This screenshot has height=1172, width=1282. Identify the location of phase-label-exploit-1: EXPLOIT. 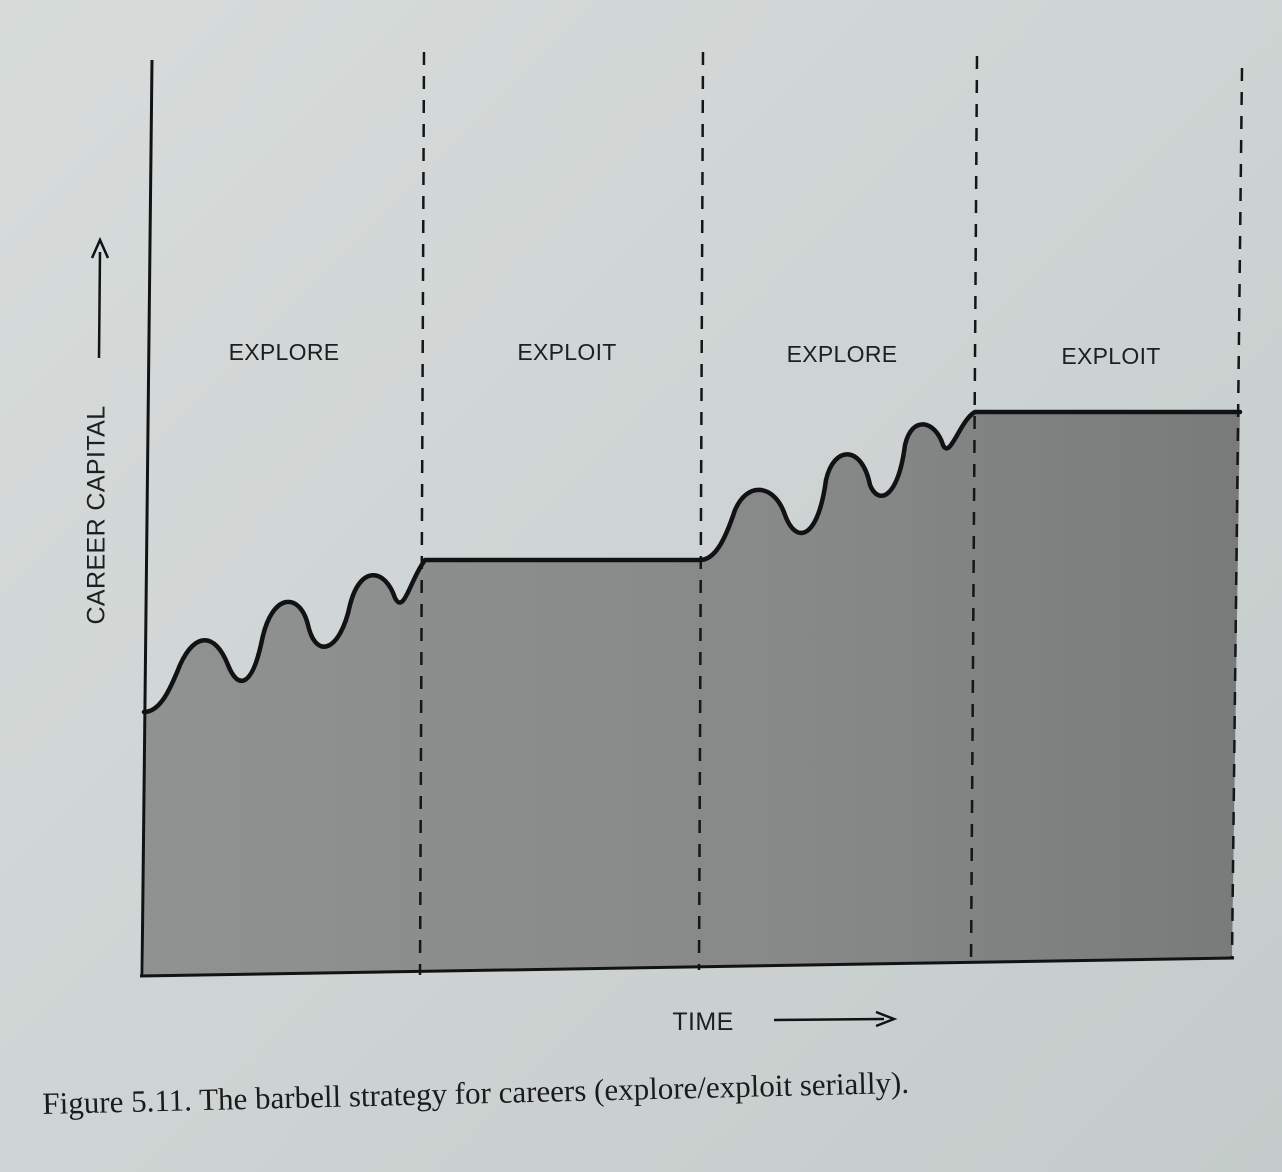
(566, 352).